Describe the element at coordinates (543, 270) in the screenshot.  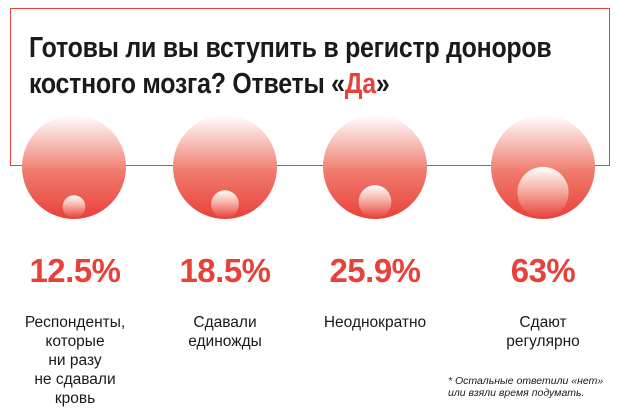
I see `value-label-4: 63%` at that location.